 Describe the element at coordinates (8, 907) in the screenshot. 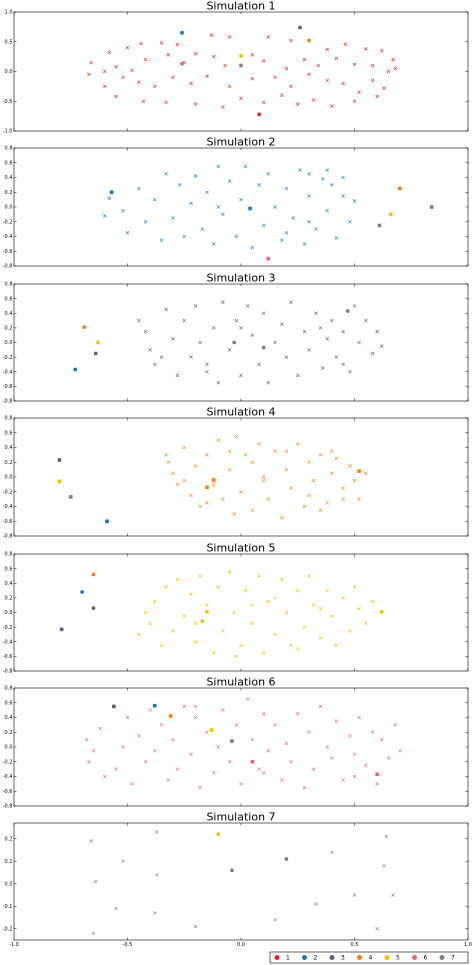

I see `y-tick-label: -0.1` at that location.